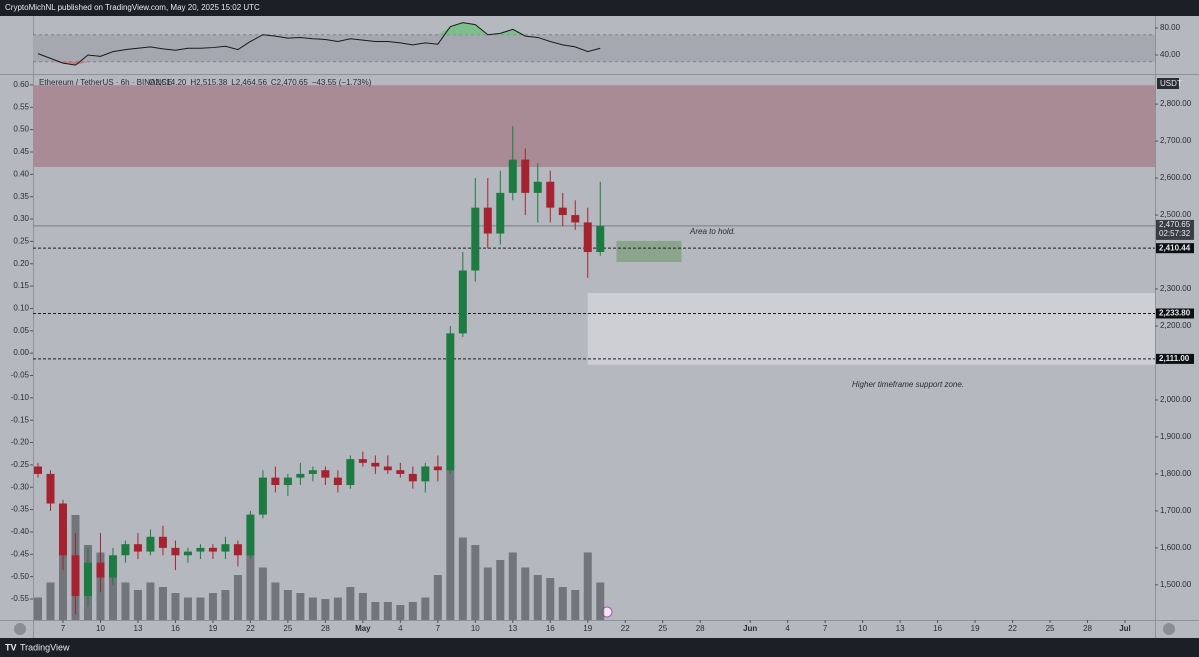 This screenshot has height=657, width=1199. Describe the element at coordinates (21, 240) in the screenshot. I see `y2-tick-label: 0.25` at that location.